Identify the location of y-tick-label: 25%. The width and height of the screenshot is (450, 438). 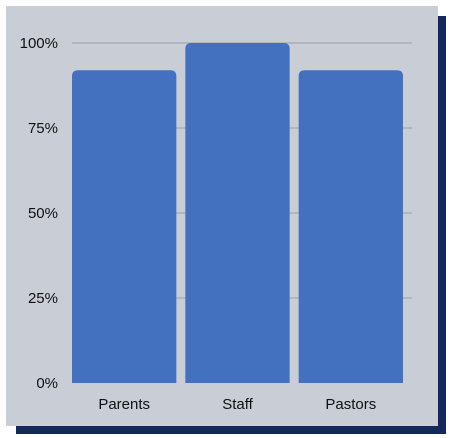
(43, 298).